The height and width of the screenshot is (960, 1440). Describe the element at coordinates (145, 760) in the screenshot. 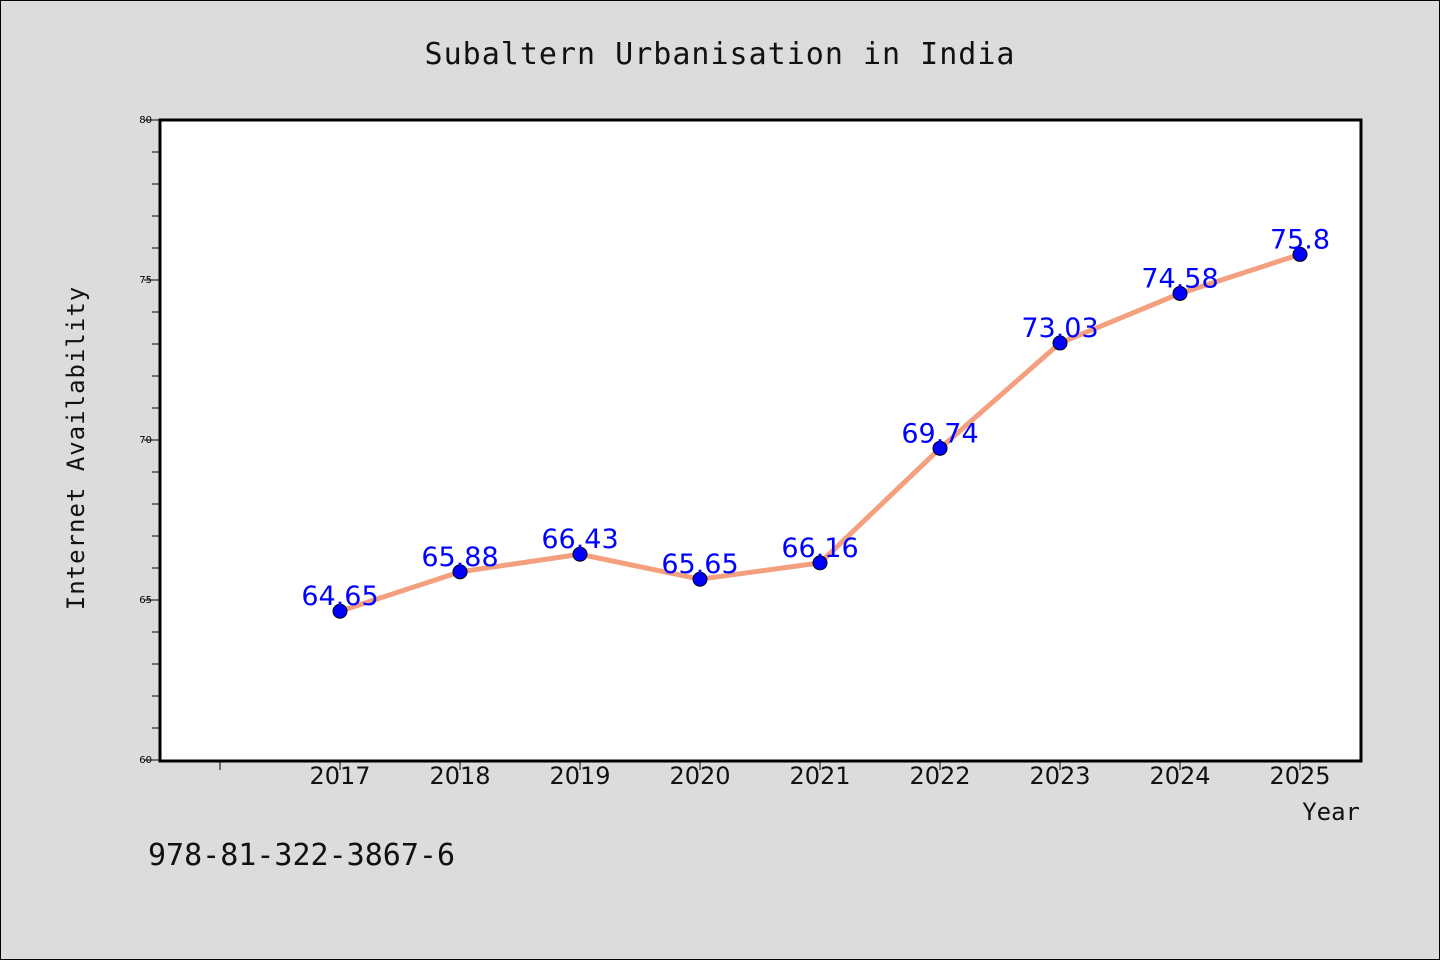

I see `y-tick-label: 60` at that location.